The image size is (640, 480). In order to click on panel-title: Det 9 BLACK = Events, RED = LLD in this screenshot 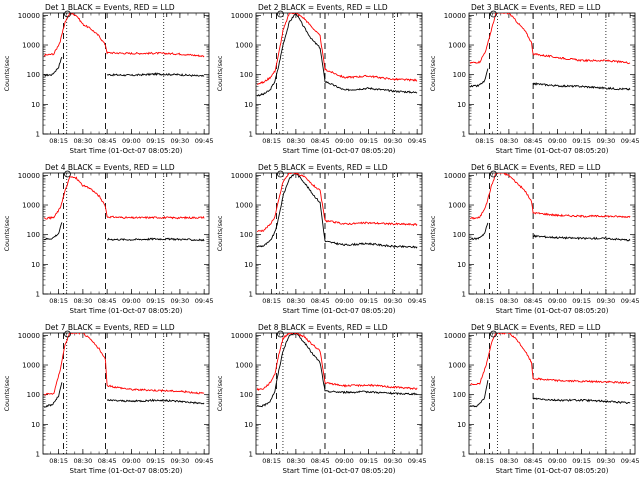, I will do `click(536, 327)`.